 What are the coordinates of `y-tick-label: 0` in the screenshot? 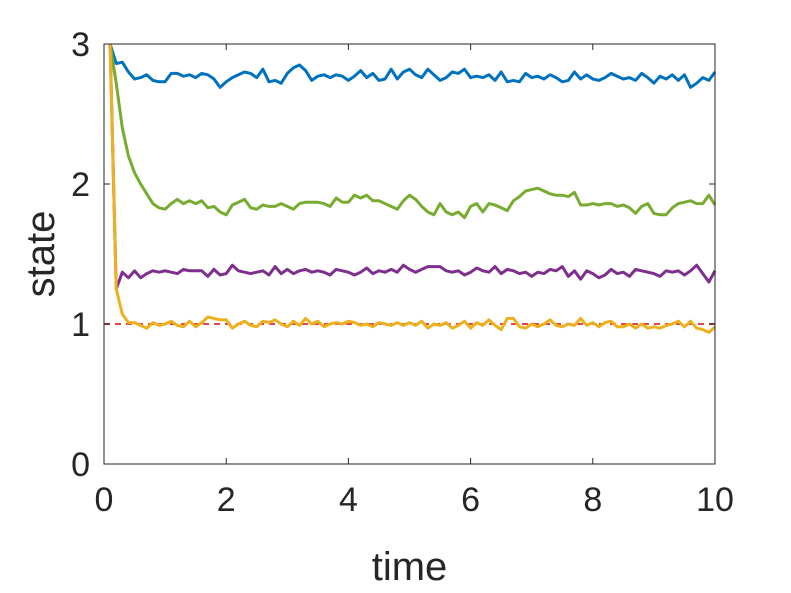 It's located at (80, 465).